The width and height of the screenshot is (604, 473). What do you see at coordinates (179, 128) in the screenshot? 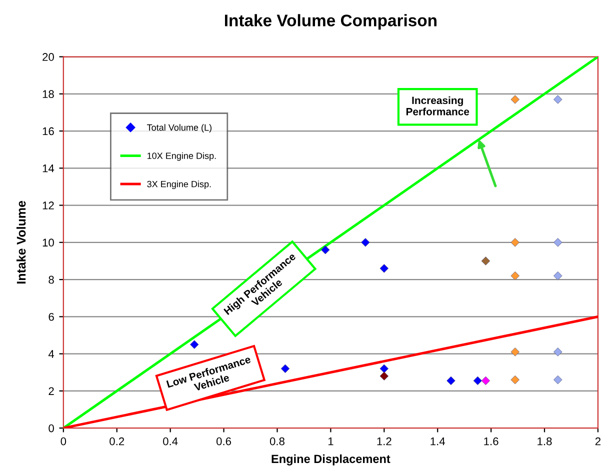
I see `legend-label: Total Volume (L)` at bounding box center [179, 128].